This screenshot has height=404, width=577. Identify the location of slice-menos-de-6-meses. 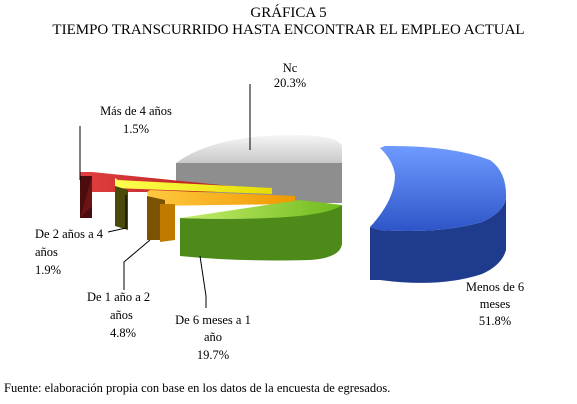
(438, 214).